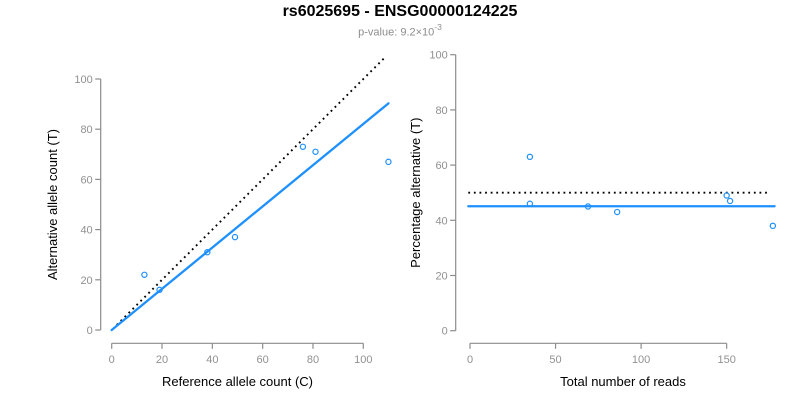  Describe the element at coordinates (162, 360) in the screenshot. I see `x-tick-label: 20` at that location.